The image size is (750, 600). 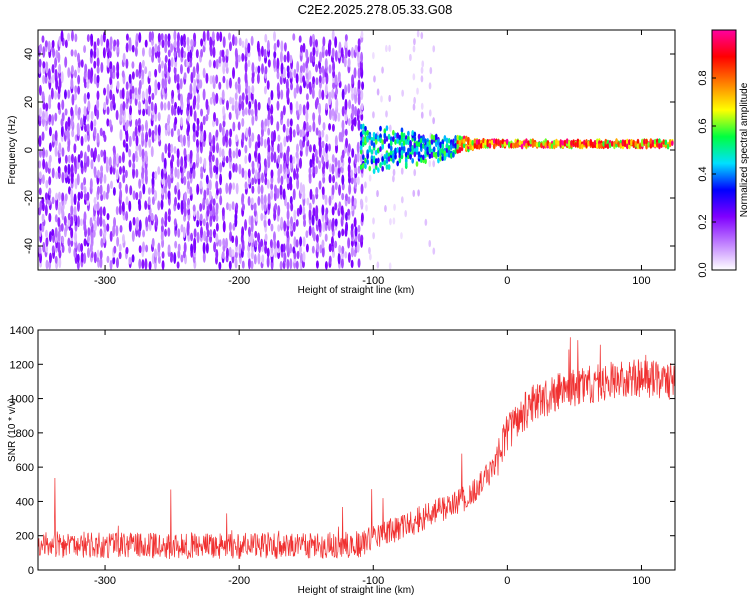 What do you see at coordinates (703, 173) in the screenshot?
I see `colorbar-tick-label: 0.4` at bounding box center [703, 173].